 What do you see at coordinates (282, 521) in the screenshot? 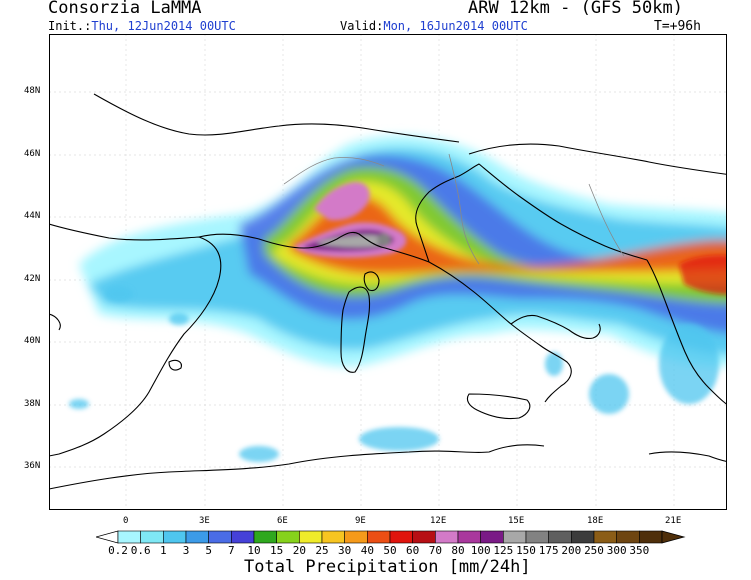
I see `lon-label-6e: 6E` at bounding box center [282, 521].